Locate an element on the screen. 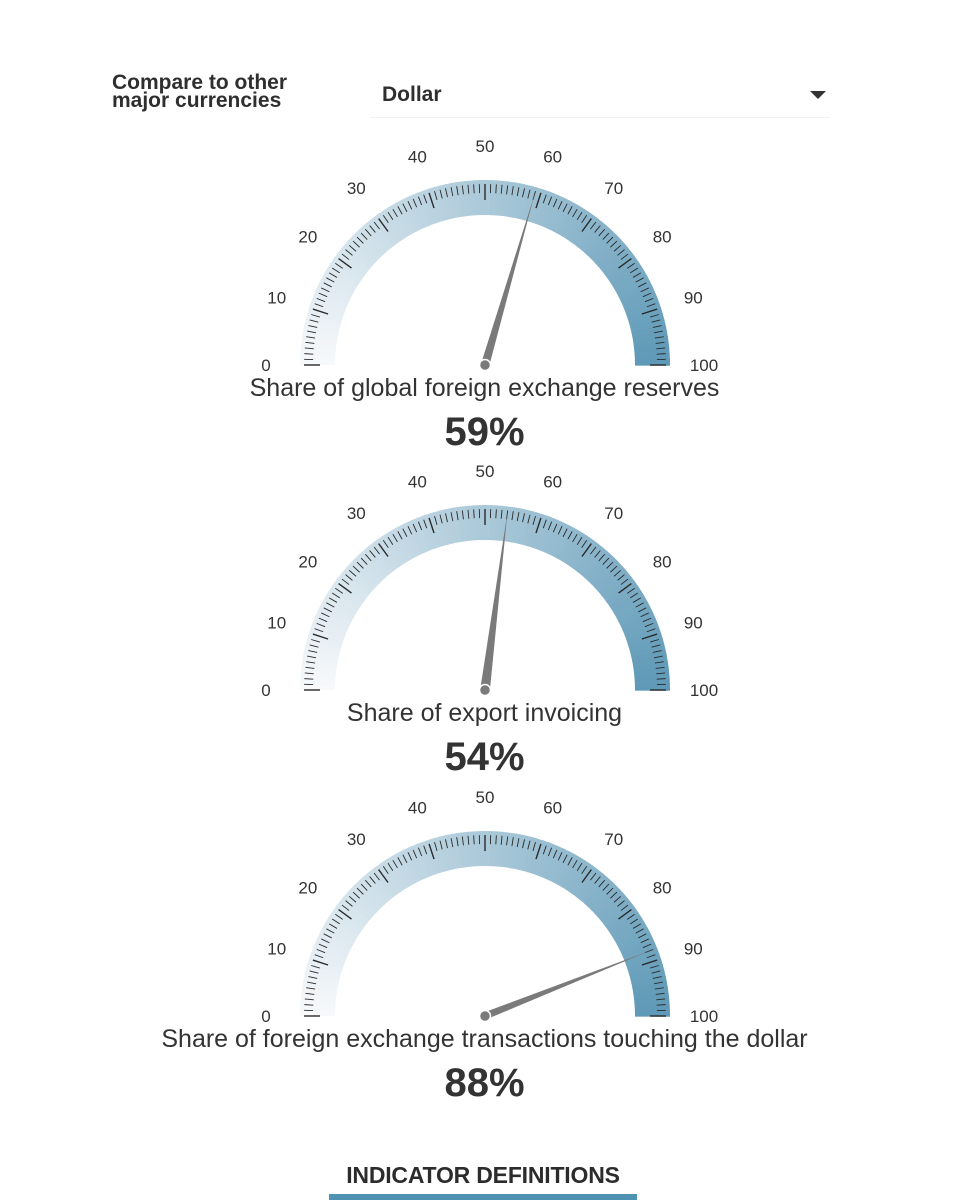 The image size is (969, 1200). gauge-tick-label: 80 is located at coordinates (662, 236).